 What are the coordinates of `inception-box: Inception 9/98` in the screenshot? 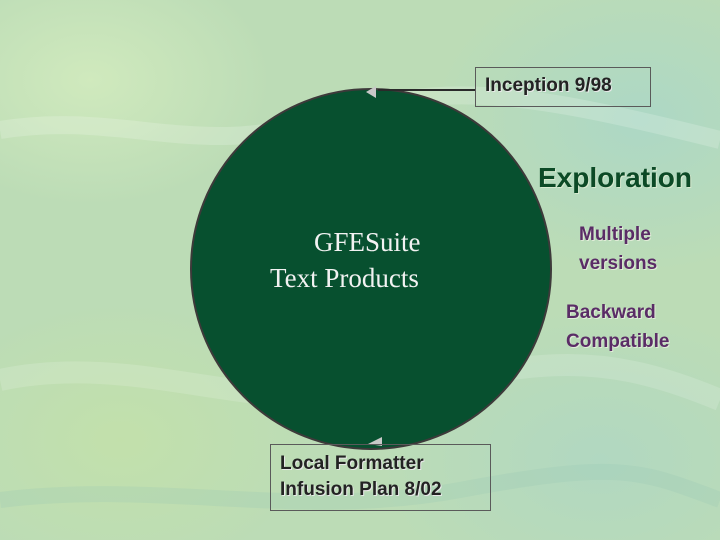 It's located at (563, 87).